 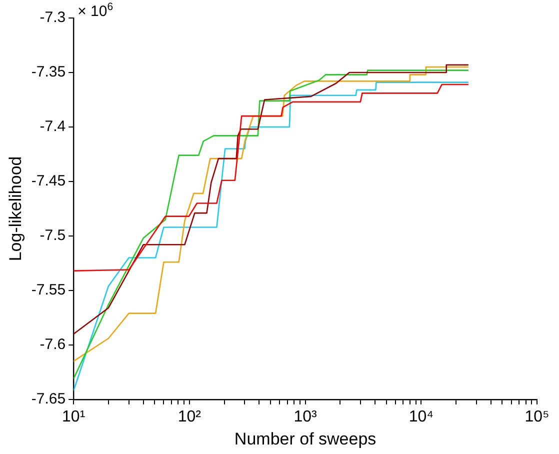 I want to click on y-tick-label: -7.35, so click(x=48, y=72).